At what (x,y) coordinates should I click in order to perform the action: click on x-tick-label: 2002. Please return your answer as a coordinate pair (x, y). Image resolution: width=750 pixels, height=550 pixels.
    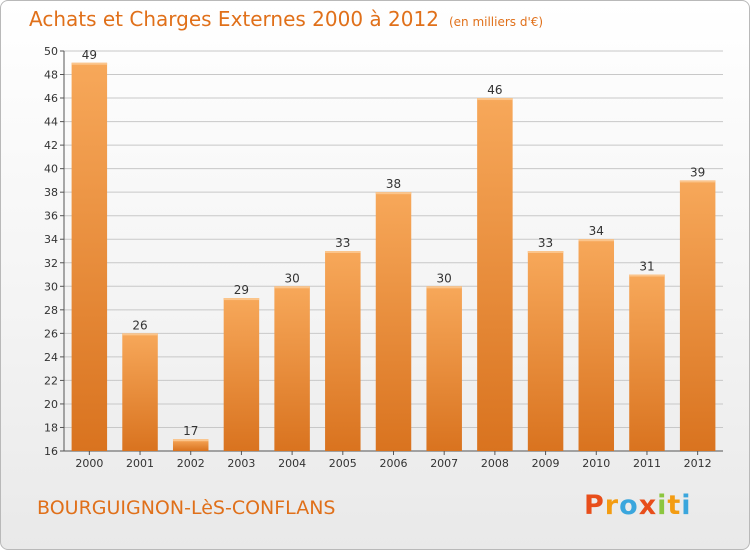
    Looking at the image, I should click on (191, 463).